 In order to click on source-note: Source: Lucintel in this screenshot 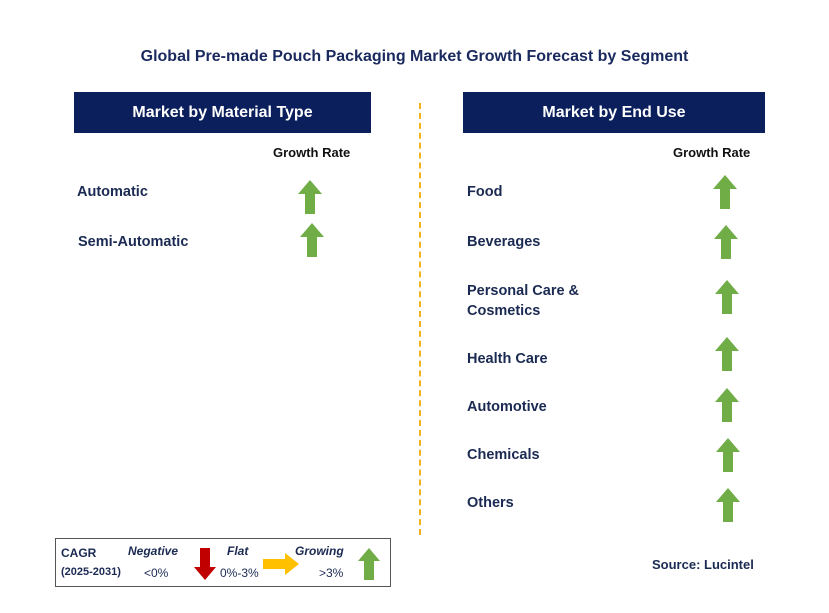, I will do `click(703, 564)`.